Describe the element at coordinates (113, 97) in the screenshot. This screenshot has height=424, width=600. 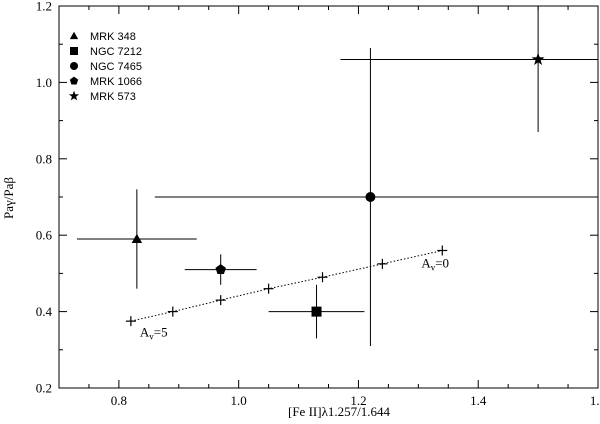
I see `legend-label: MRK 573` at that location.